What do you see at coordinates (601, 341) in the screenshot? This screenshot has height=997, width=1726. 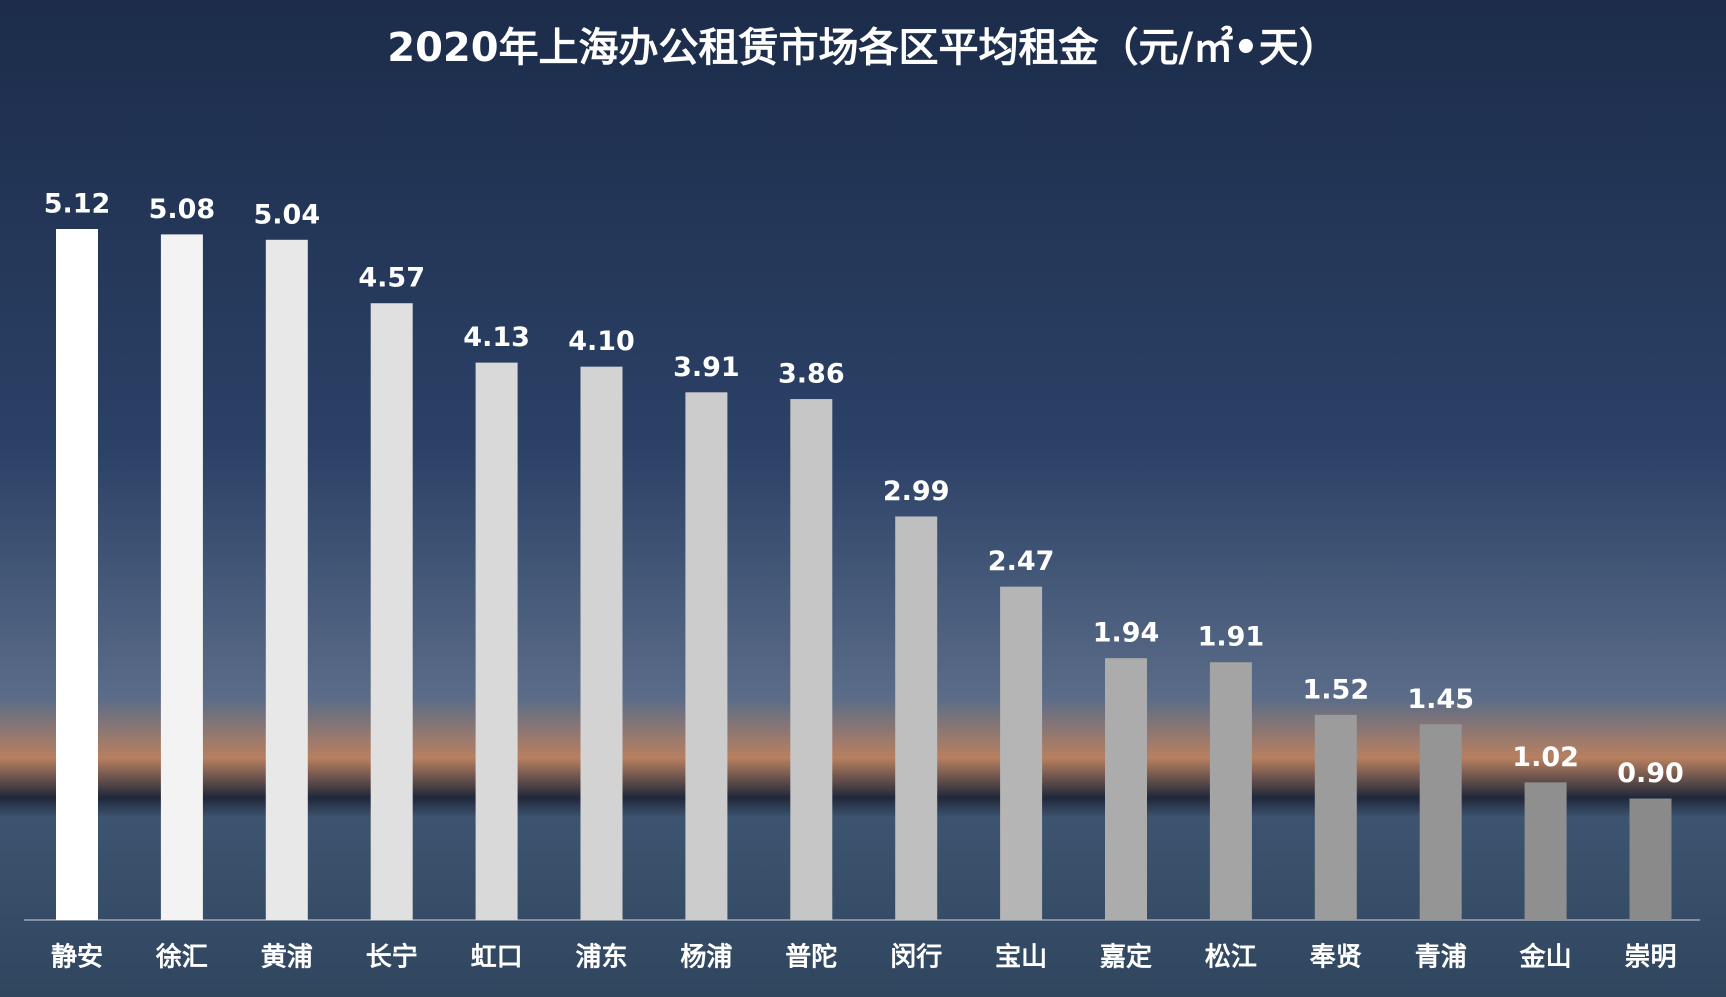 I see `value-label: 4.10` at bounding box center [601, 341].